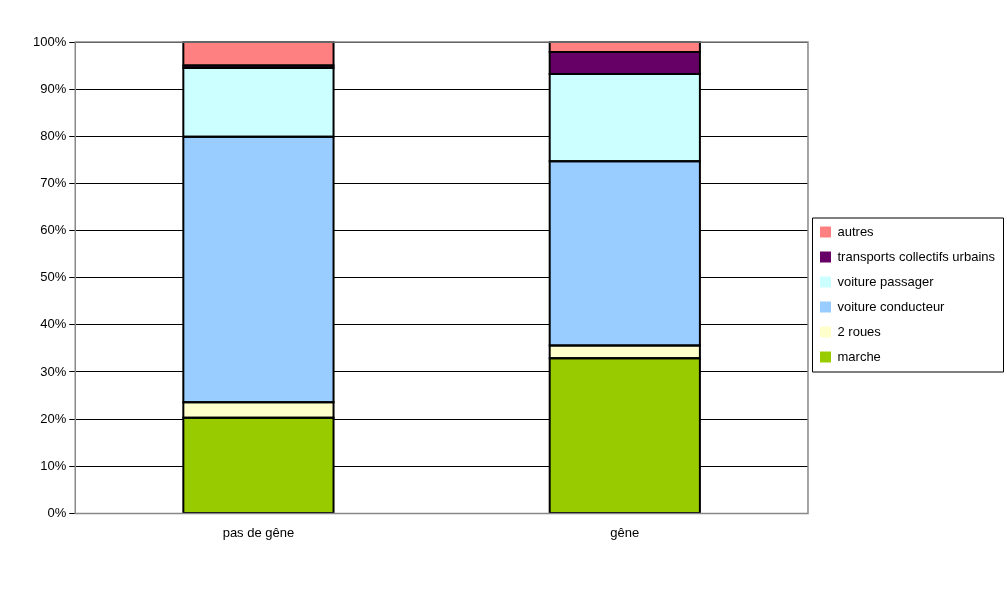  I want to click on legend-label: 2 roues, so click(859, 331).